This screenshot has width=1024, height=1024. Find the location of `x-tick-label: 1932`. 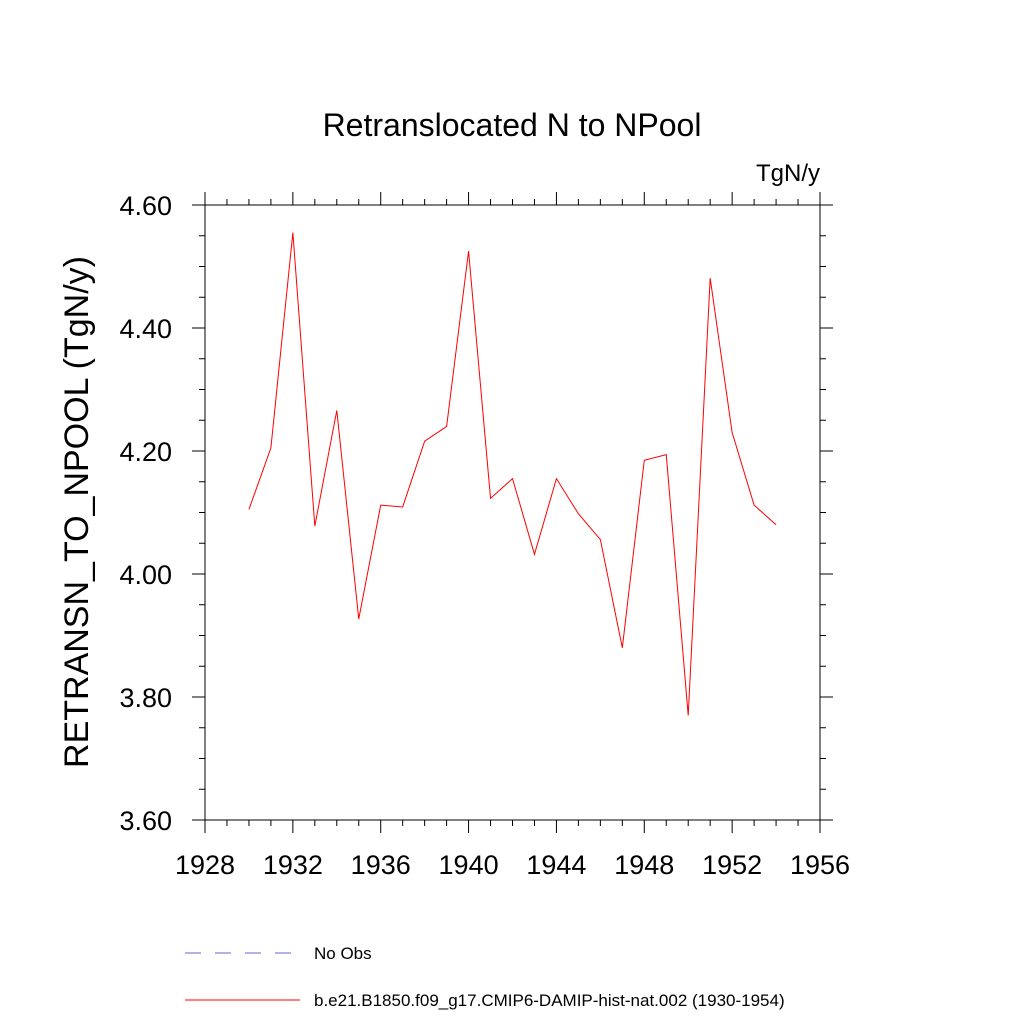

x-tick-label: 1932 is located at coordinates (293, 865).